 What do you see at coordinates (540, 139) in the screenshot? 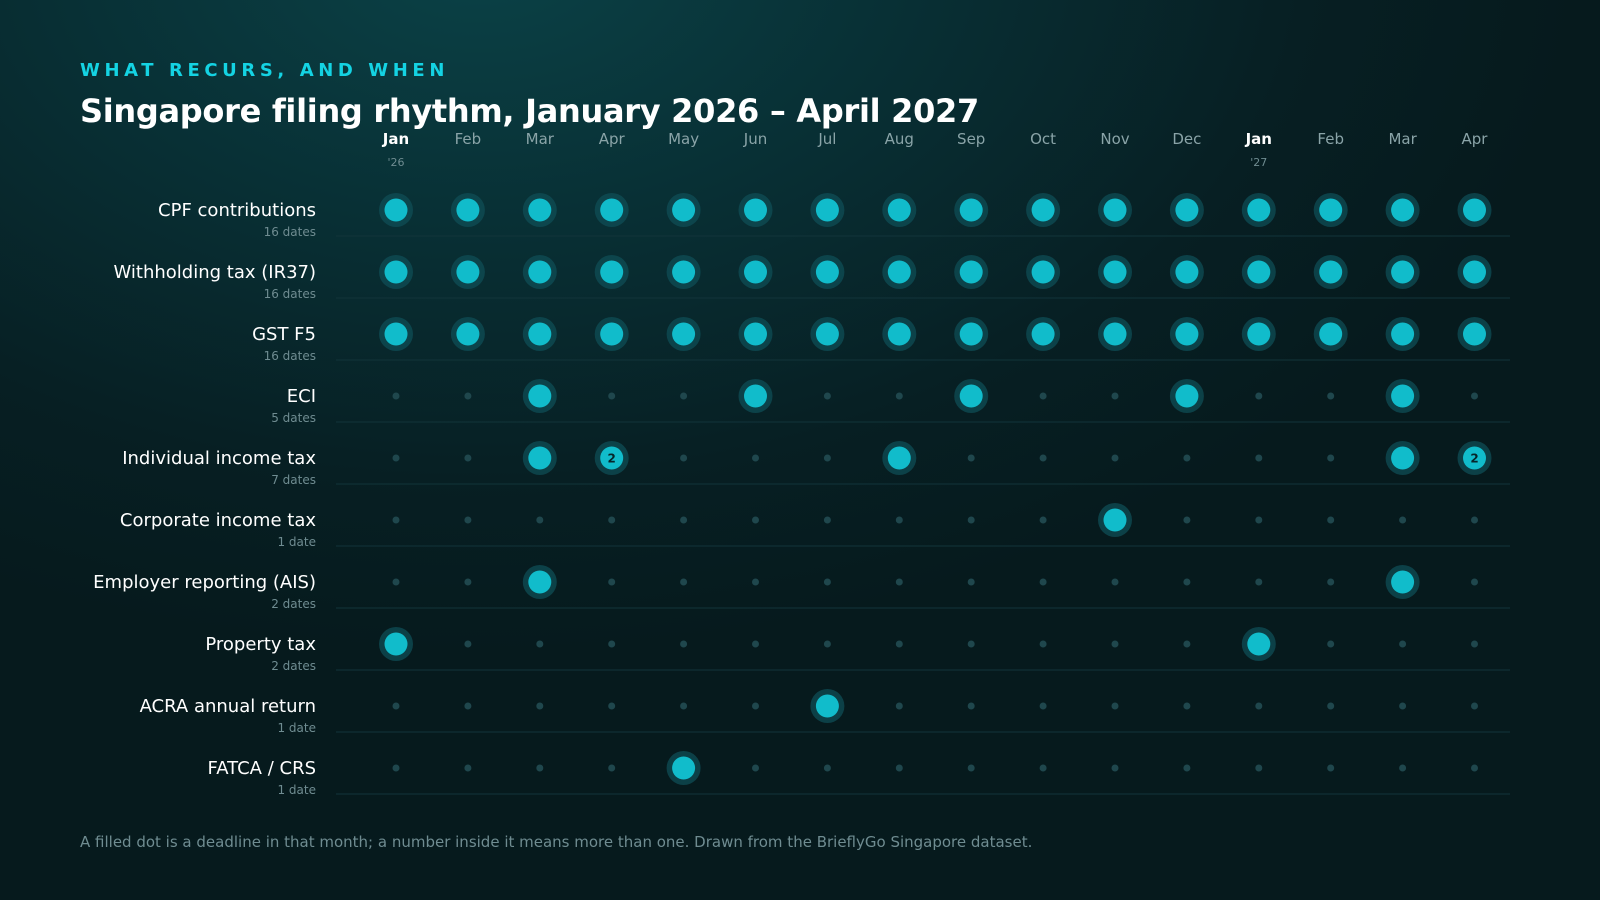
I see `month-label: Mar` at bounding box center [540, 139].